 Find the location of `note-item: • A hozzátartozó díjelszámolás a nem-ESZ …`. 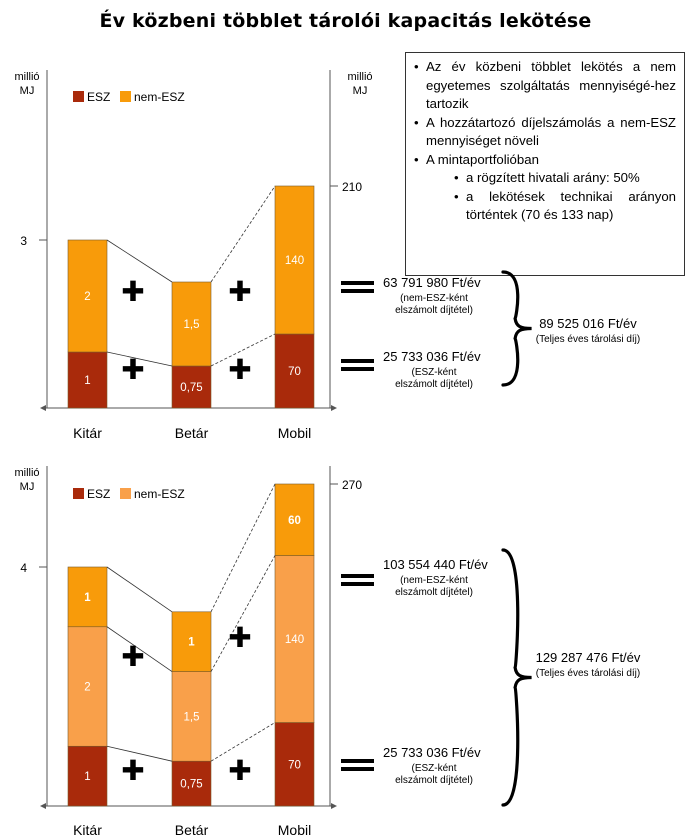

note-item: • A hozzátartozó díjelszámolás a nem-ESZ … is located at coordinates (545, 131).